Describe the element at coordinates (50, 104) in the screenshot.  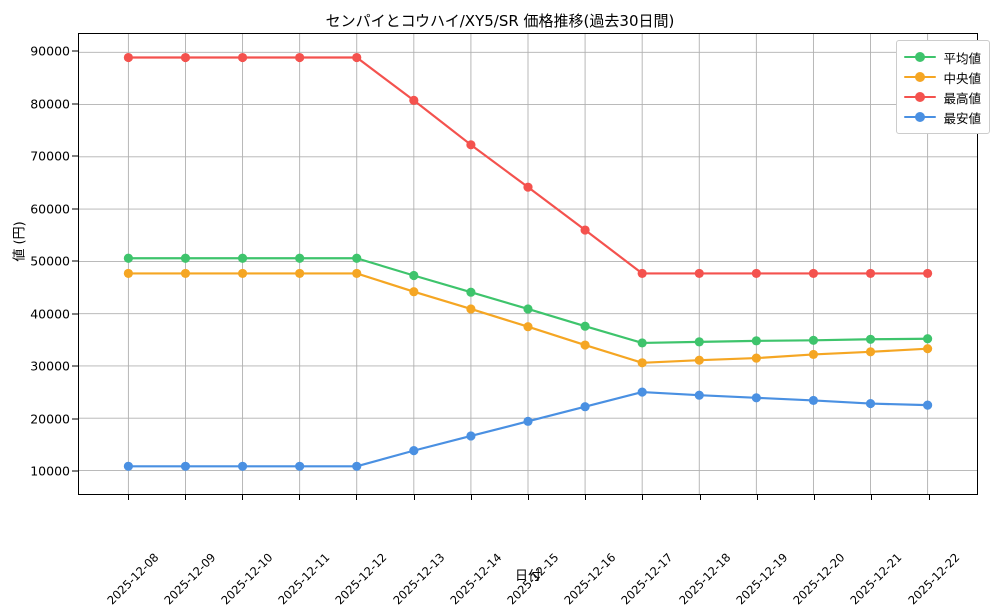
I see `y-axis-tick-label: 80000` at that location.